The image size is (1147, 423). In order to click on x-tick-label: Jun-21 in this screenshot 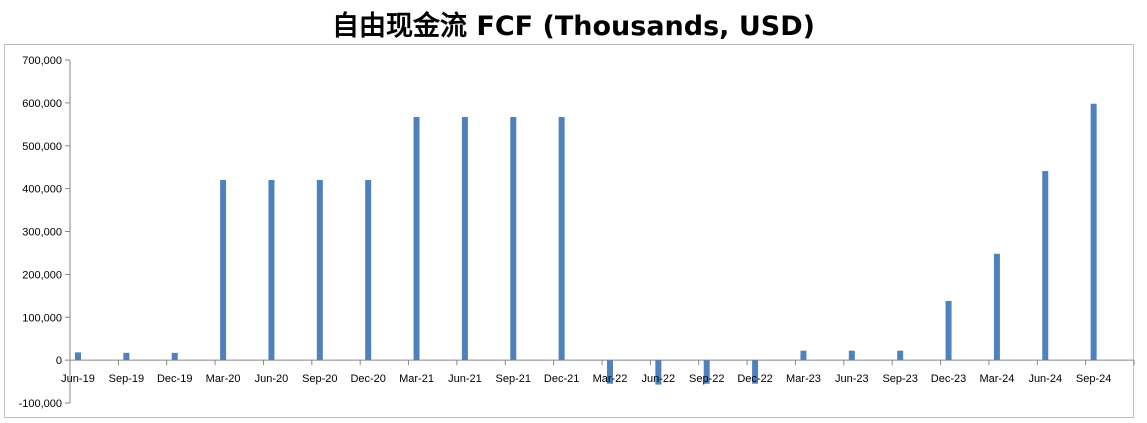, I will do `click(465, 379)`.